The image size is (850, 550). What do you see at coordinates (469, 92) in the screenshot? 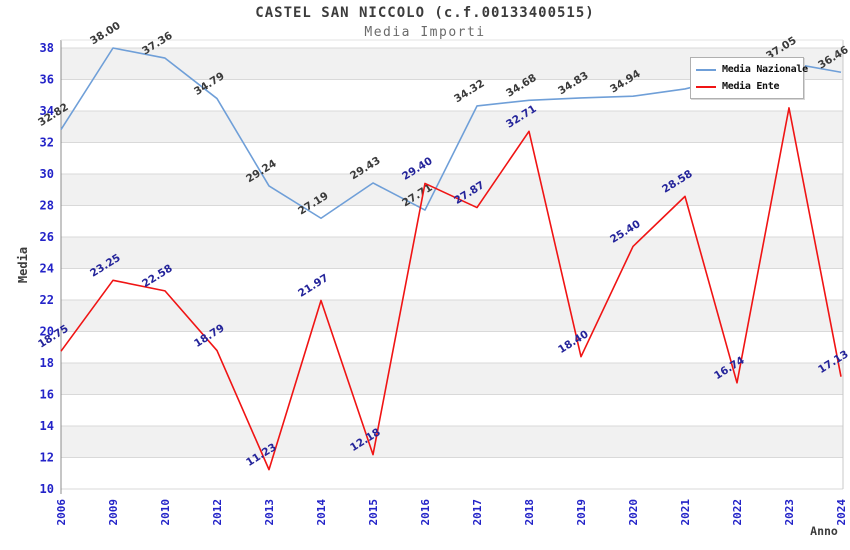
I see `point-label: 34.32` at bounding box center [469, 92].